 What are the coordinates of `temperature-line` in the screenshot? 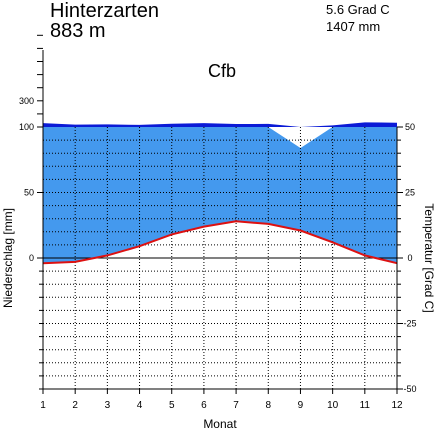 It's located at (220, 242).